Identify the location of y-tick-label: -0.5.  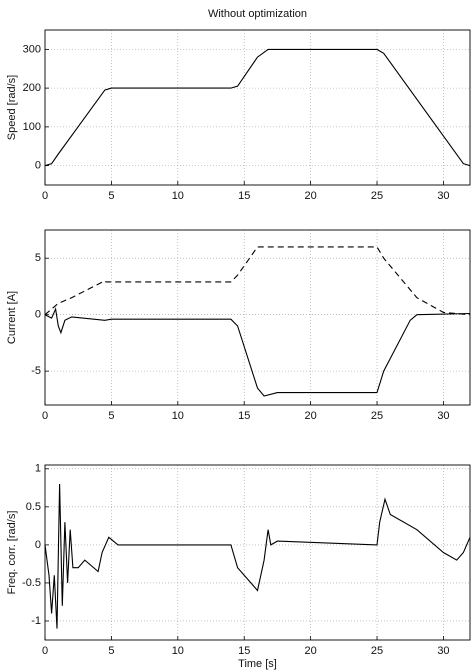
(31, 583).